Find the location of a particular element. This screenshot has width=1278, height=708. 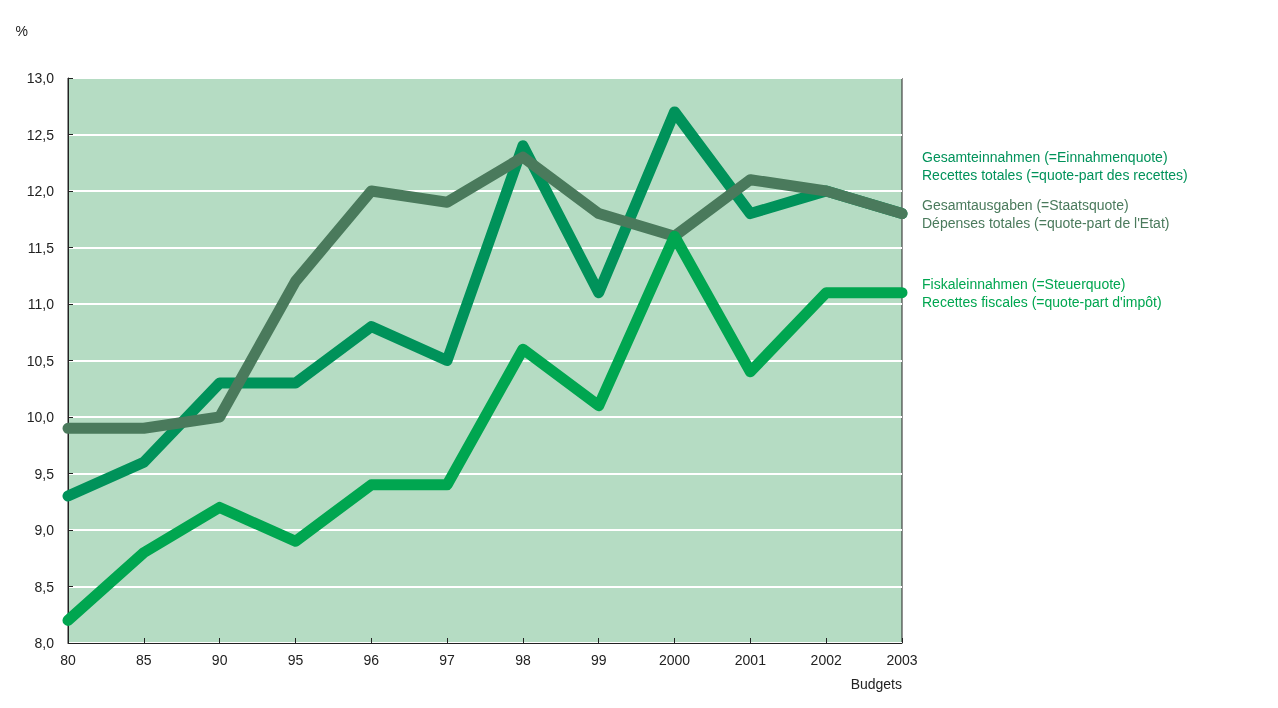

x-tick-label: 85 is located at coordinates (144, 660).